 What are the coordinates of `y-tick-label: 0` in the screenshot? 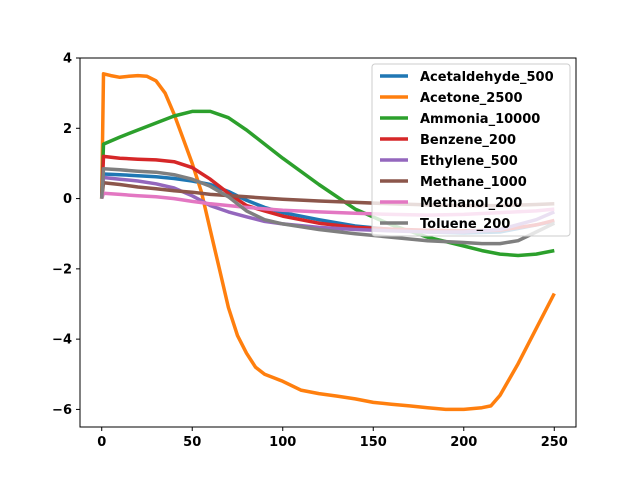 It's located at (67, 199).